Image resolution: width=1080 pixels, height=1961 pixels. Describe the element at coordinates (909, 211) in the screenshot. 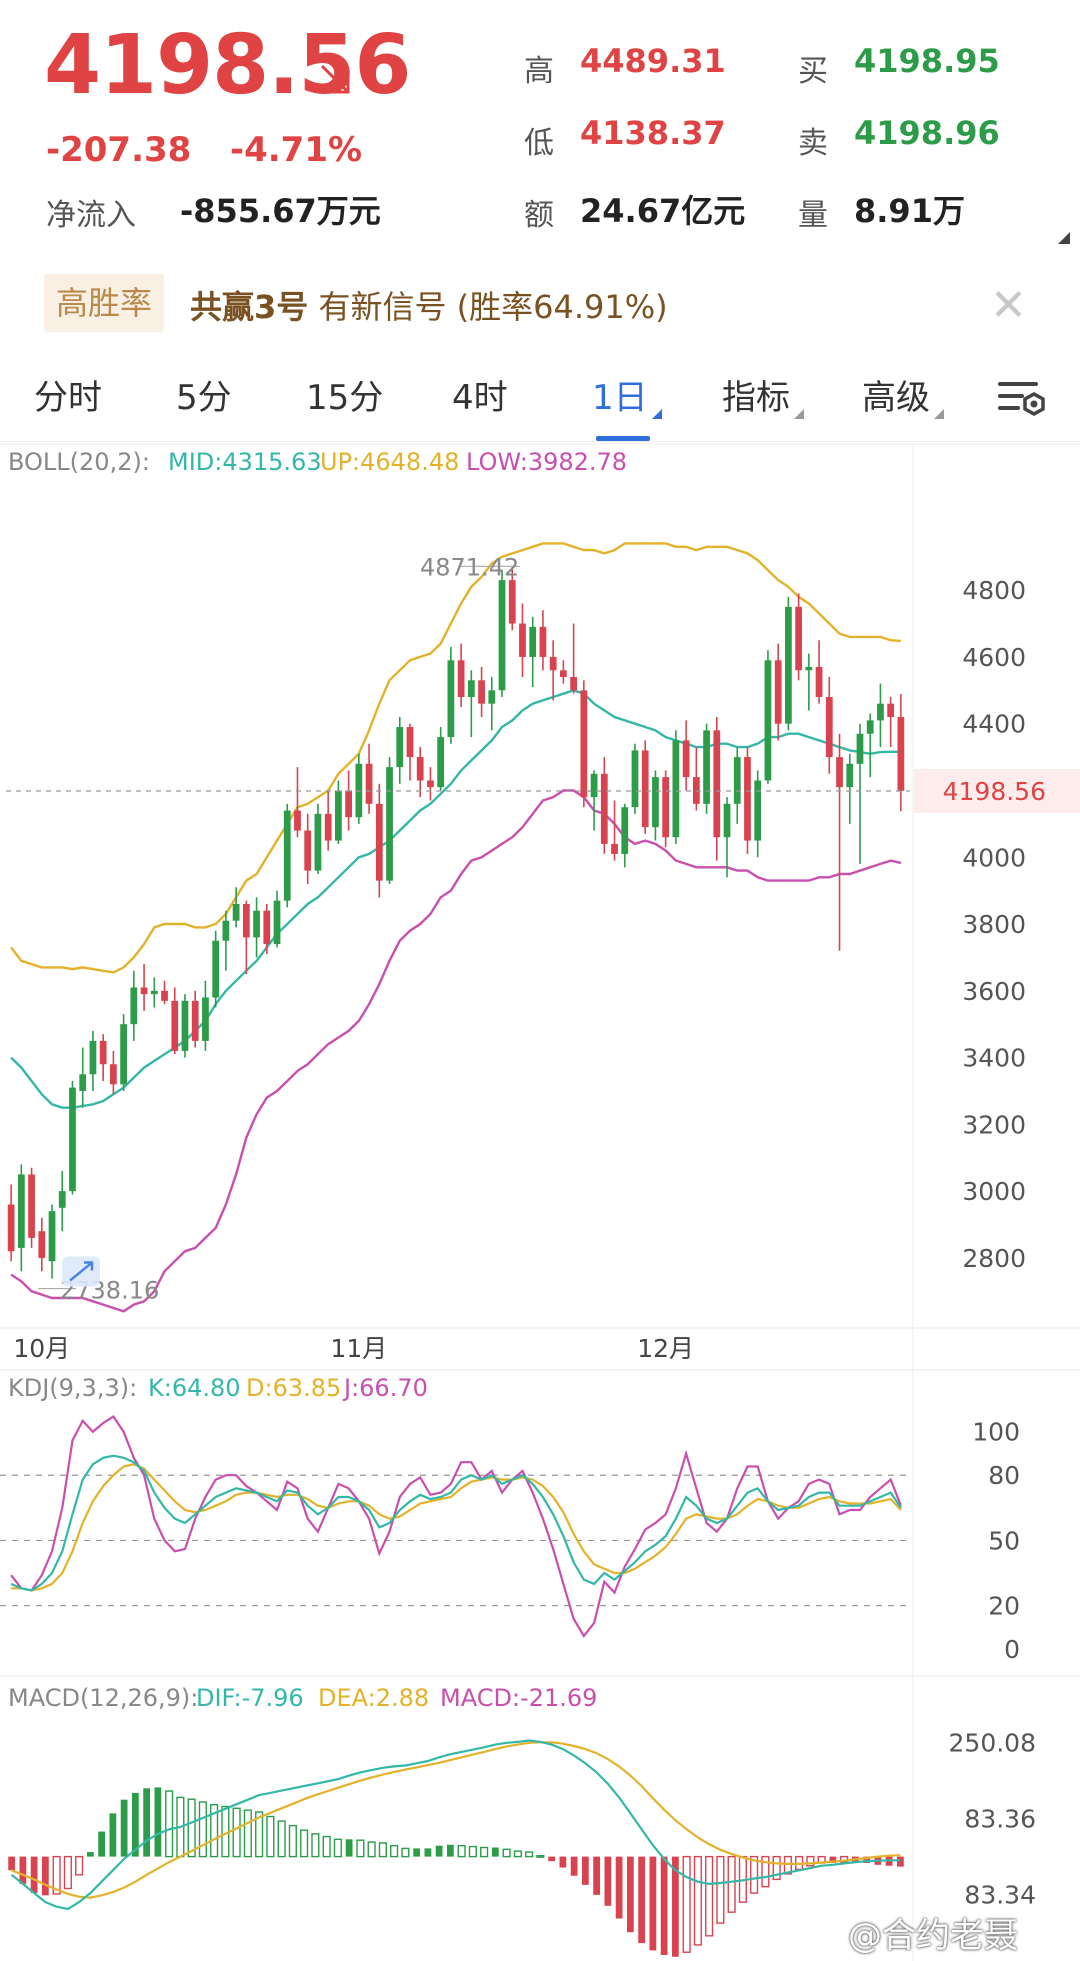

I see `volume-value: 8.91万` at that location.